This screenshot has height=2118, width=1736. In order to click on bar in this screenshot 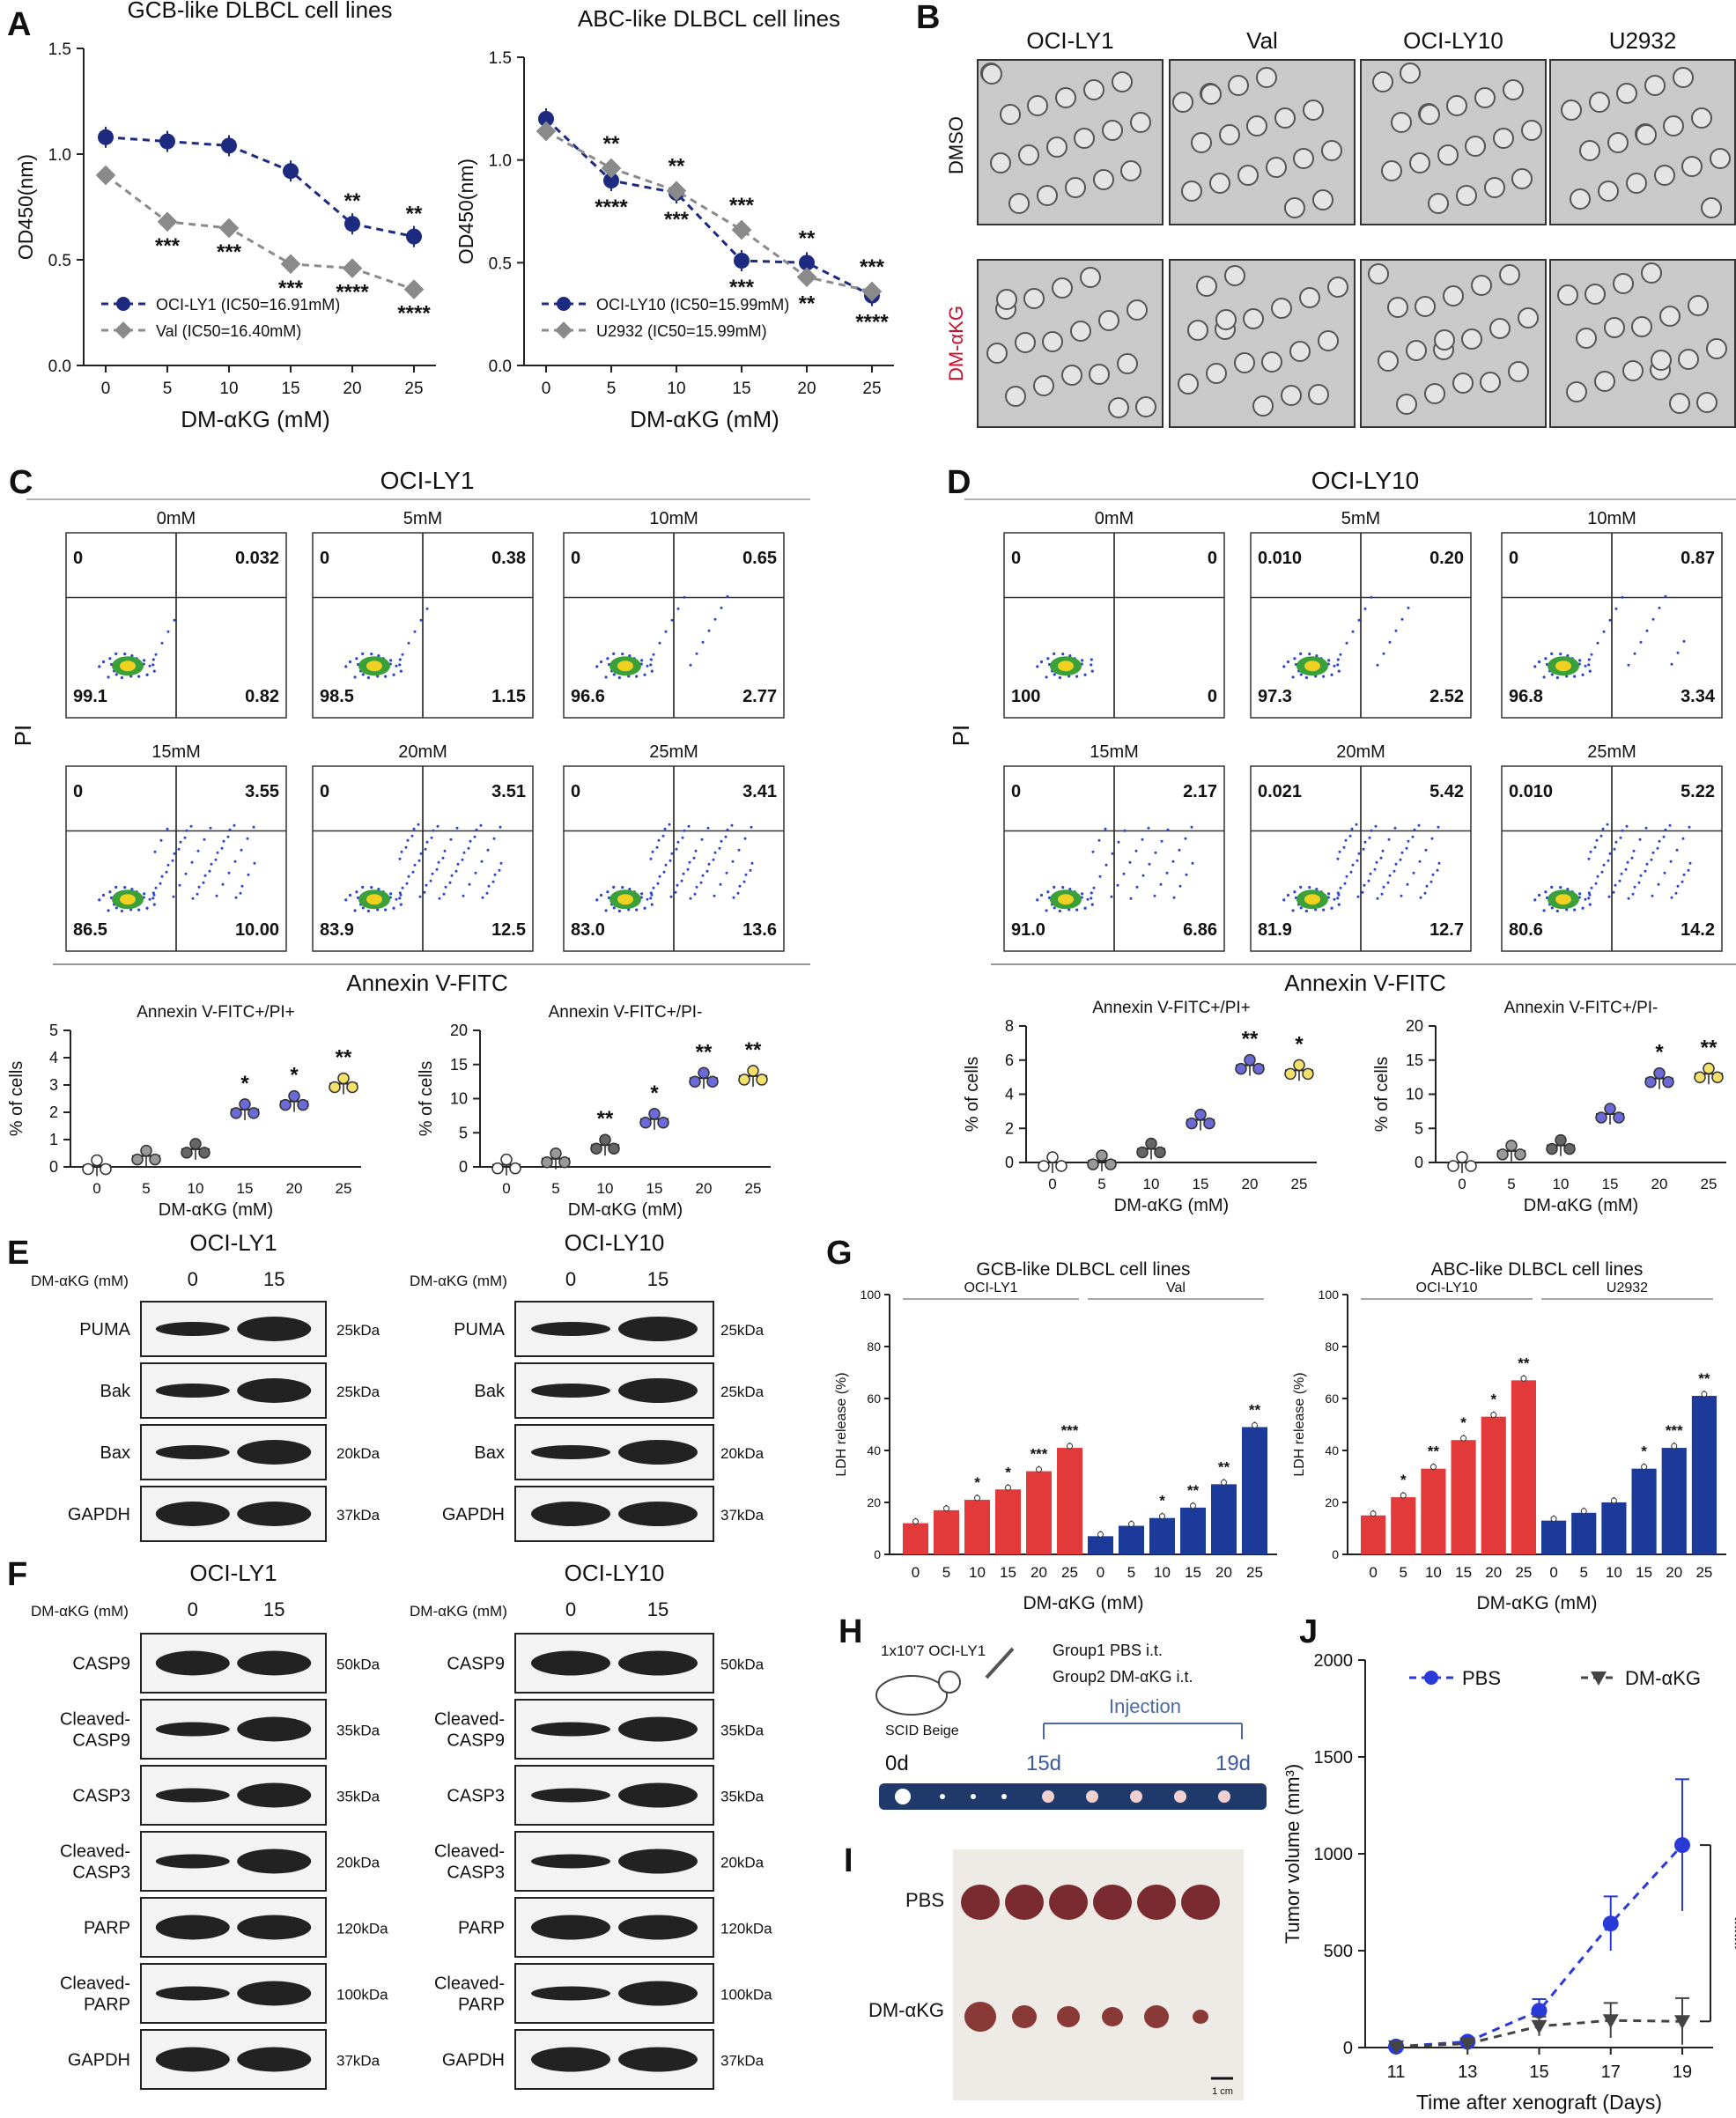, I will do `click(946, 1532)`.